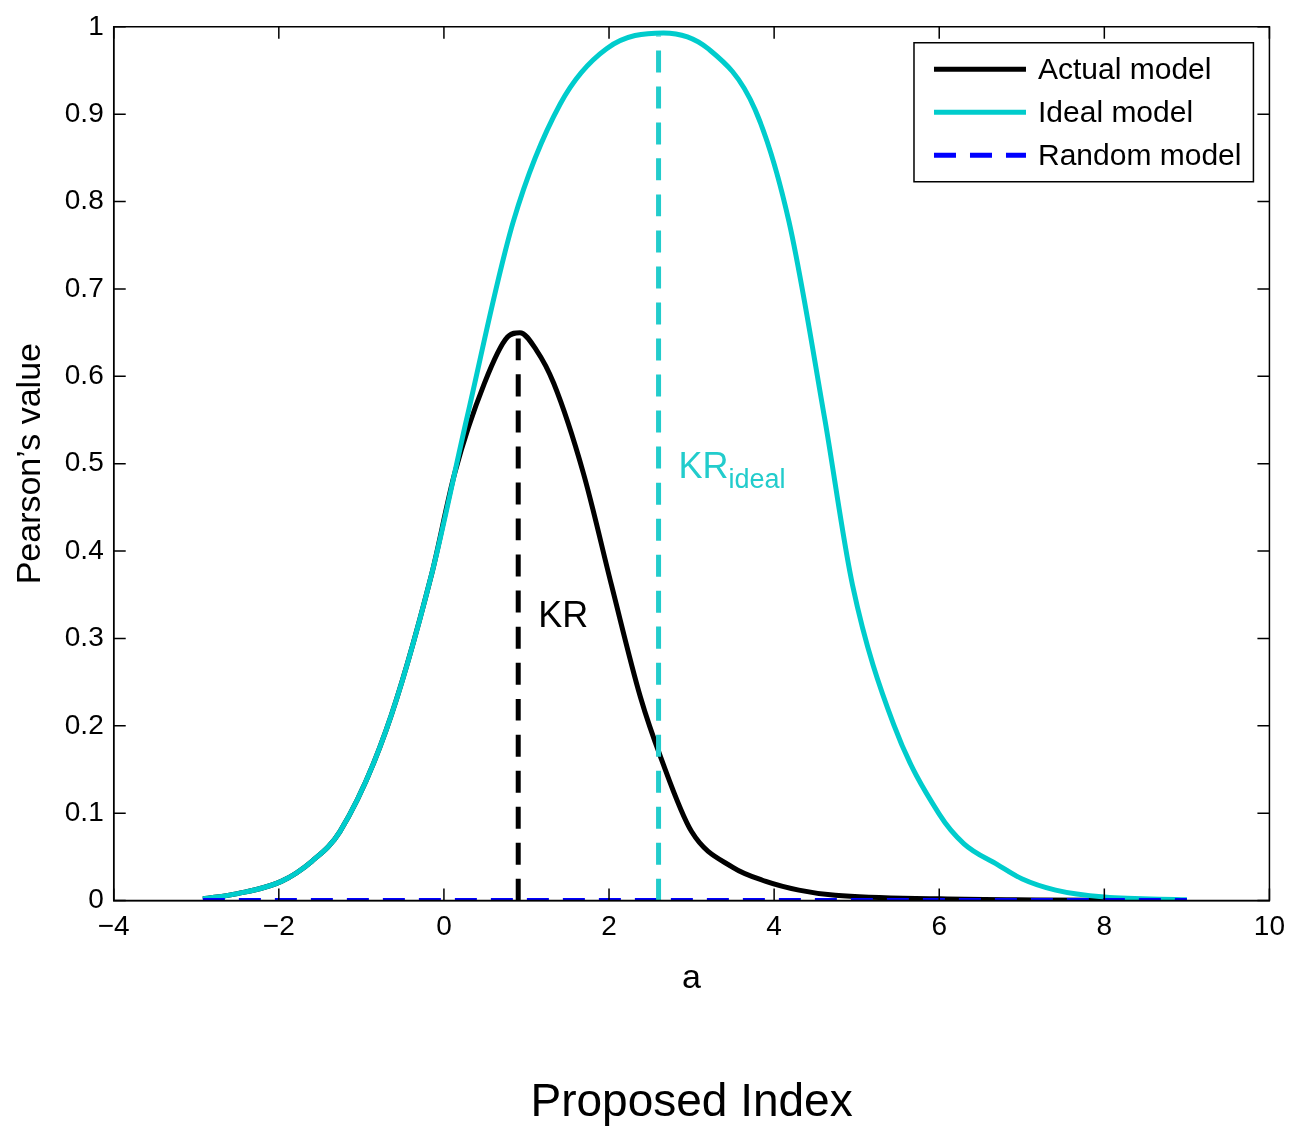 Image resolution: width=1295 pixels, height=1133 pixels. What do you see at coordinates (84, 811) in the screenshot?
I see `y-tick-label: 0.1` at bounding box center [84, 811].